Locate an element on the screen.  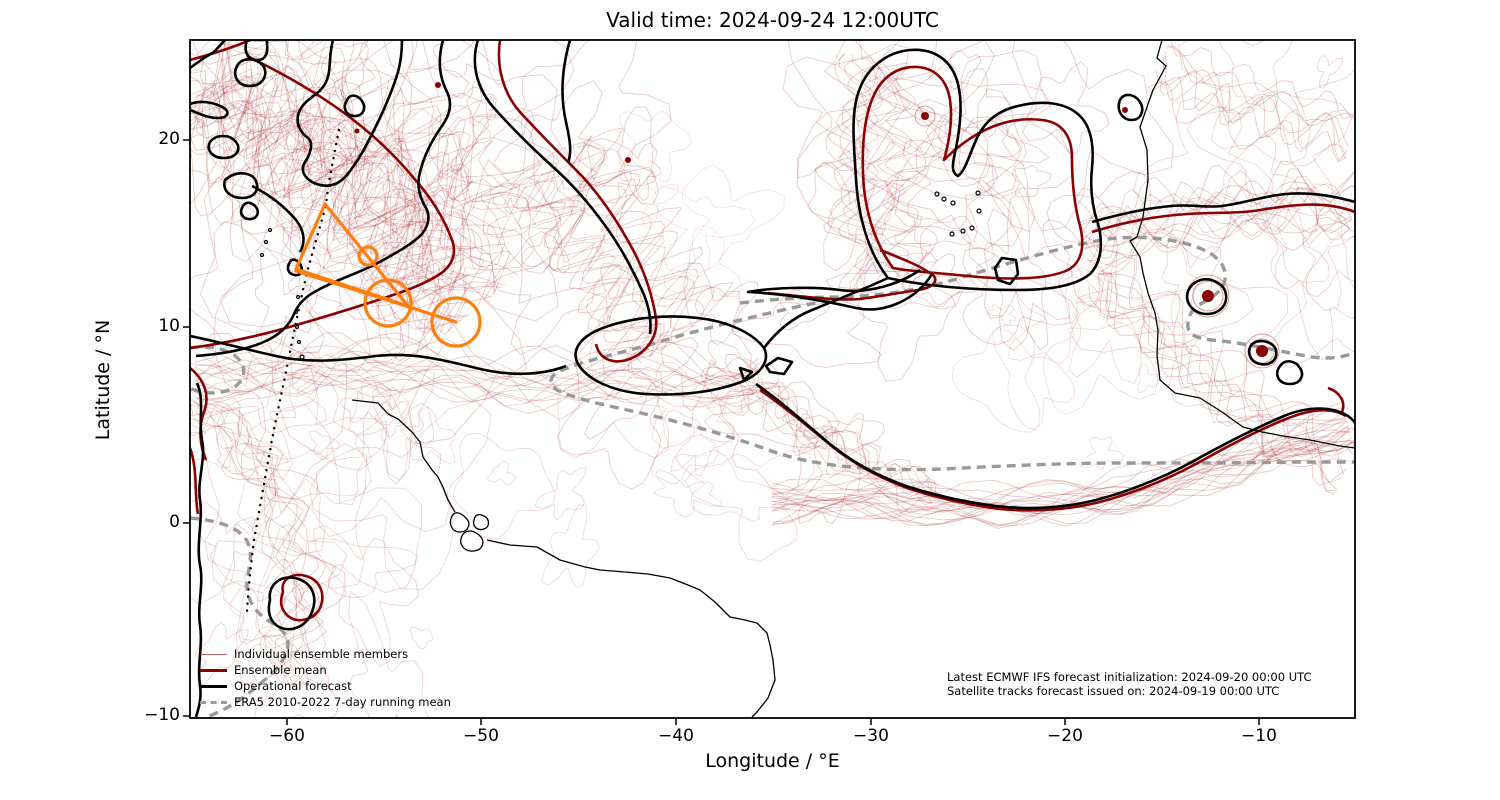
ensemble-mean-diagonal is located at coordinates (323, 202).